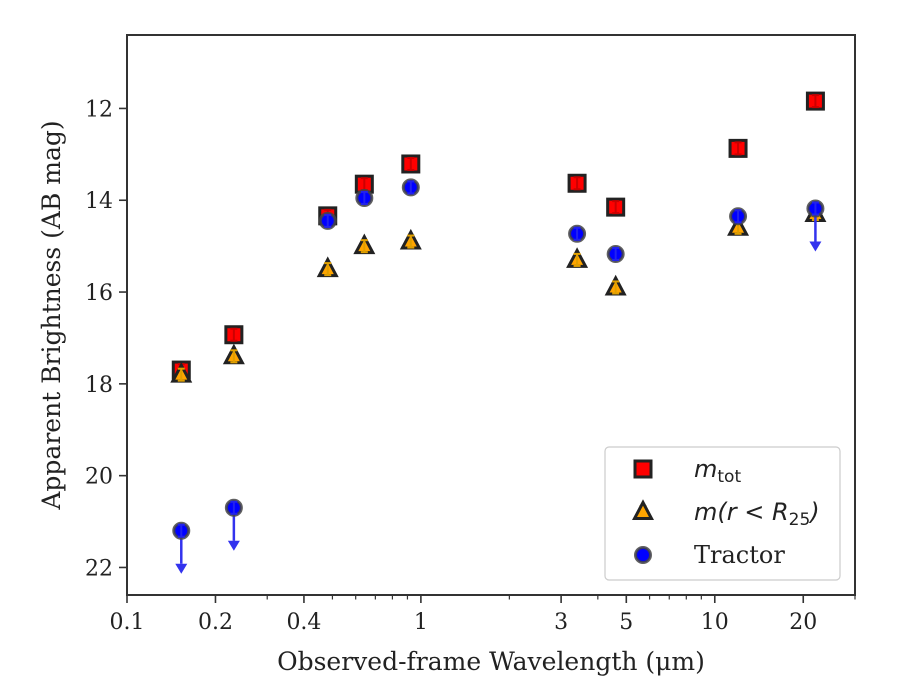  I want to click on legend-entry-mtot: mtot, so click(687, 471).